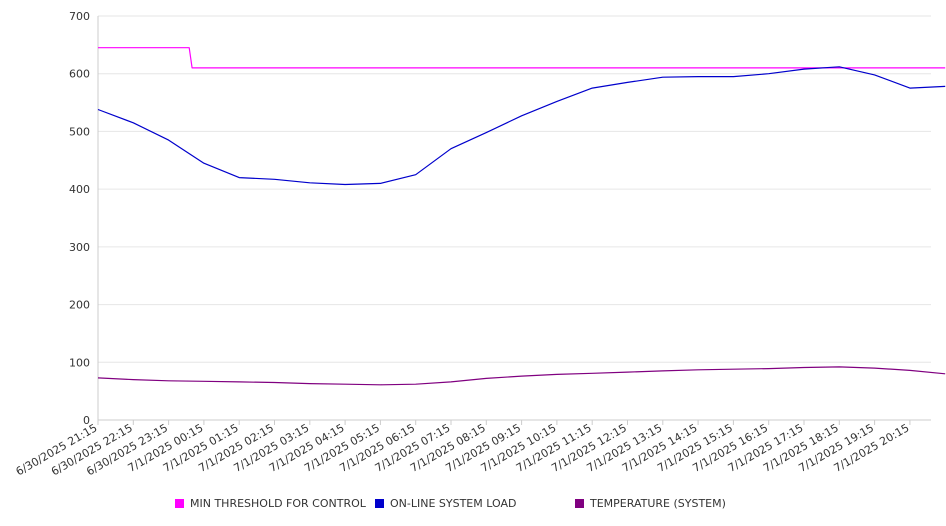 This screenshot has width=946, height=526. I want to click on legend-item-min-threshold: MIN THRESHOLD FOR CONTROL, so click(270, 503).